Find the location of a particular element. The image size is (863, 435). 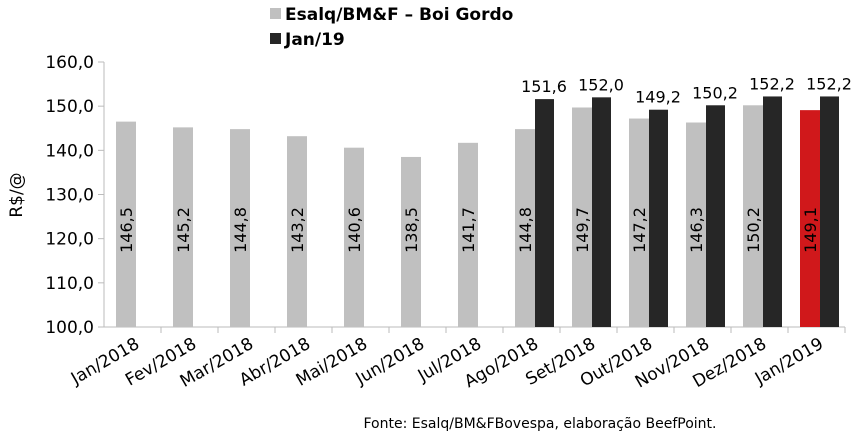

bar-label-esalq: 149,7 is located at coordinates (582, 230).